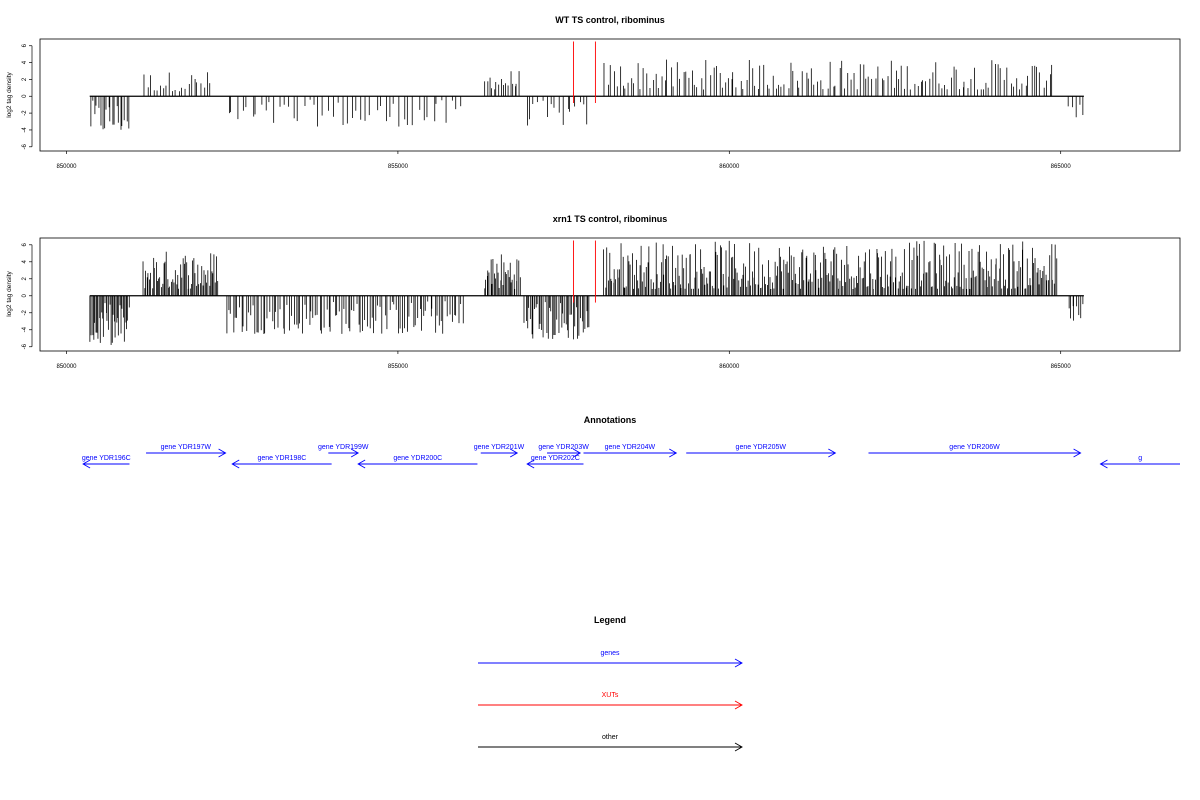 Image resolution: width=1200 pixels, height=800 pixels. I want to click on gene-arrow: gene YDR205W, so click(761, 451).